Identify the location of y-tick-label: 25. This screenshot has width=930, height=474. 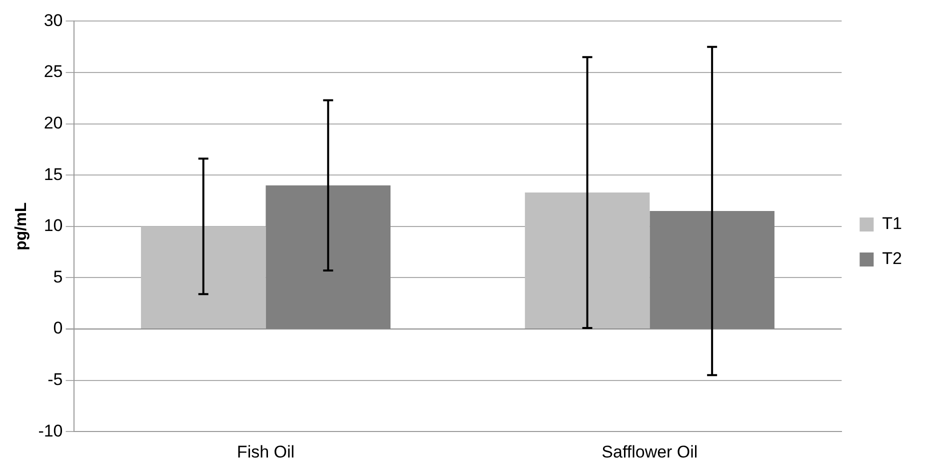
(53, 72).